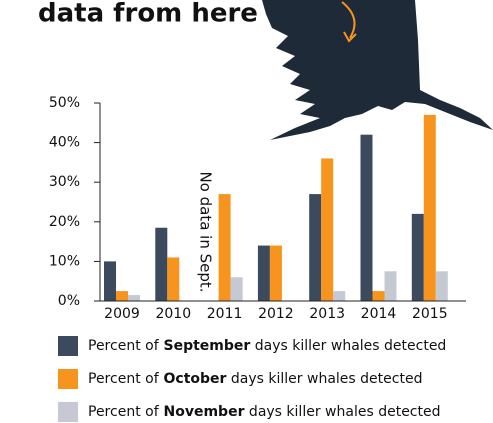 This screenshot has width=493, height=423. Describe the element at coordinates (348, 20) in the screenshot. I see `arrow` at that location.